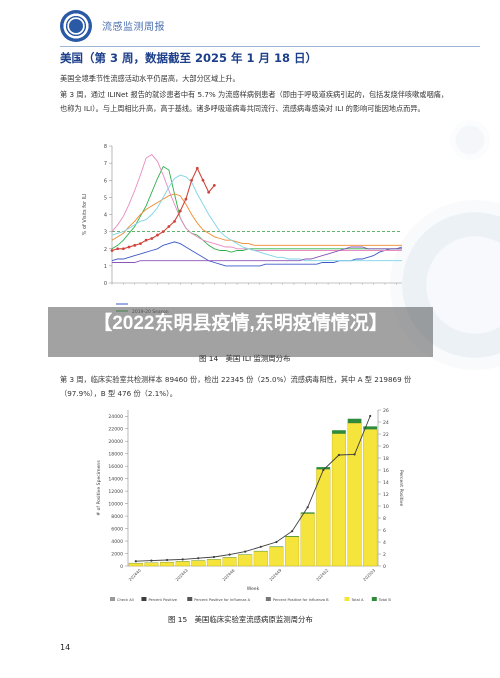  I want to click on y-tick-label: 5, so click(105, 198).